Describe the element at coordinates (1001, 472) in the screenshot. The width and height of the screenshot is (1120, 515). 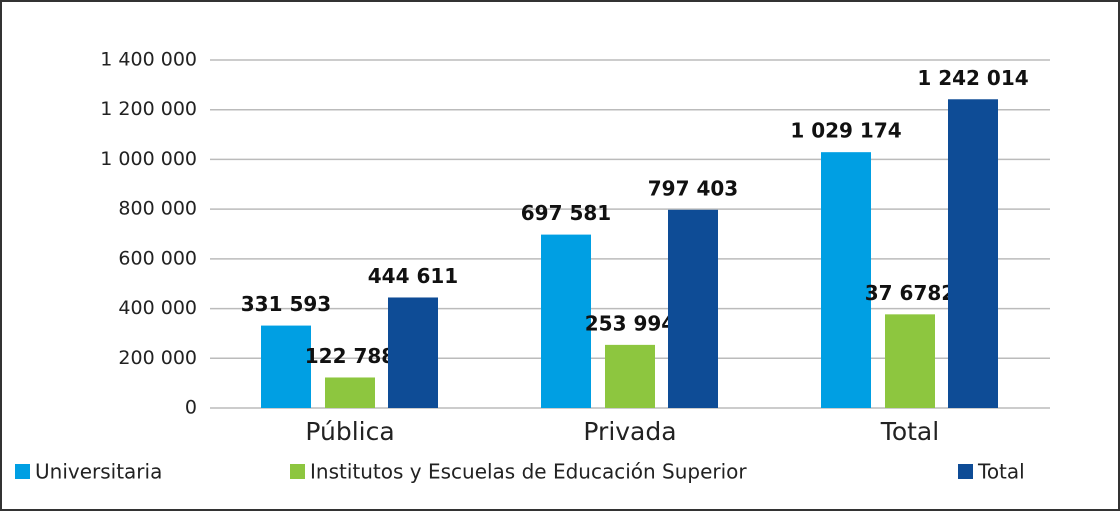
I see `legend-label: Total` at that location.